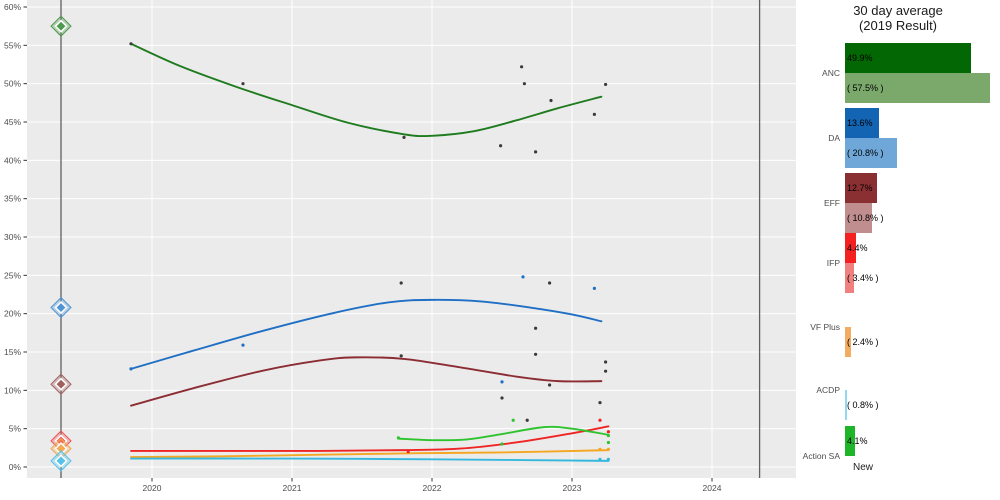 Image resolution: width=1000 pixels, height=500 pixels. Describe the element at coordinates (828, 390) in the screenshot. I see `legend-party-label-acdp: ACDP` at that location.